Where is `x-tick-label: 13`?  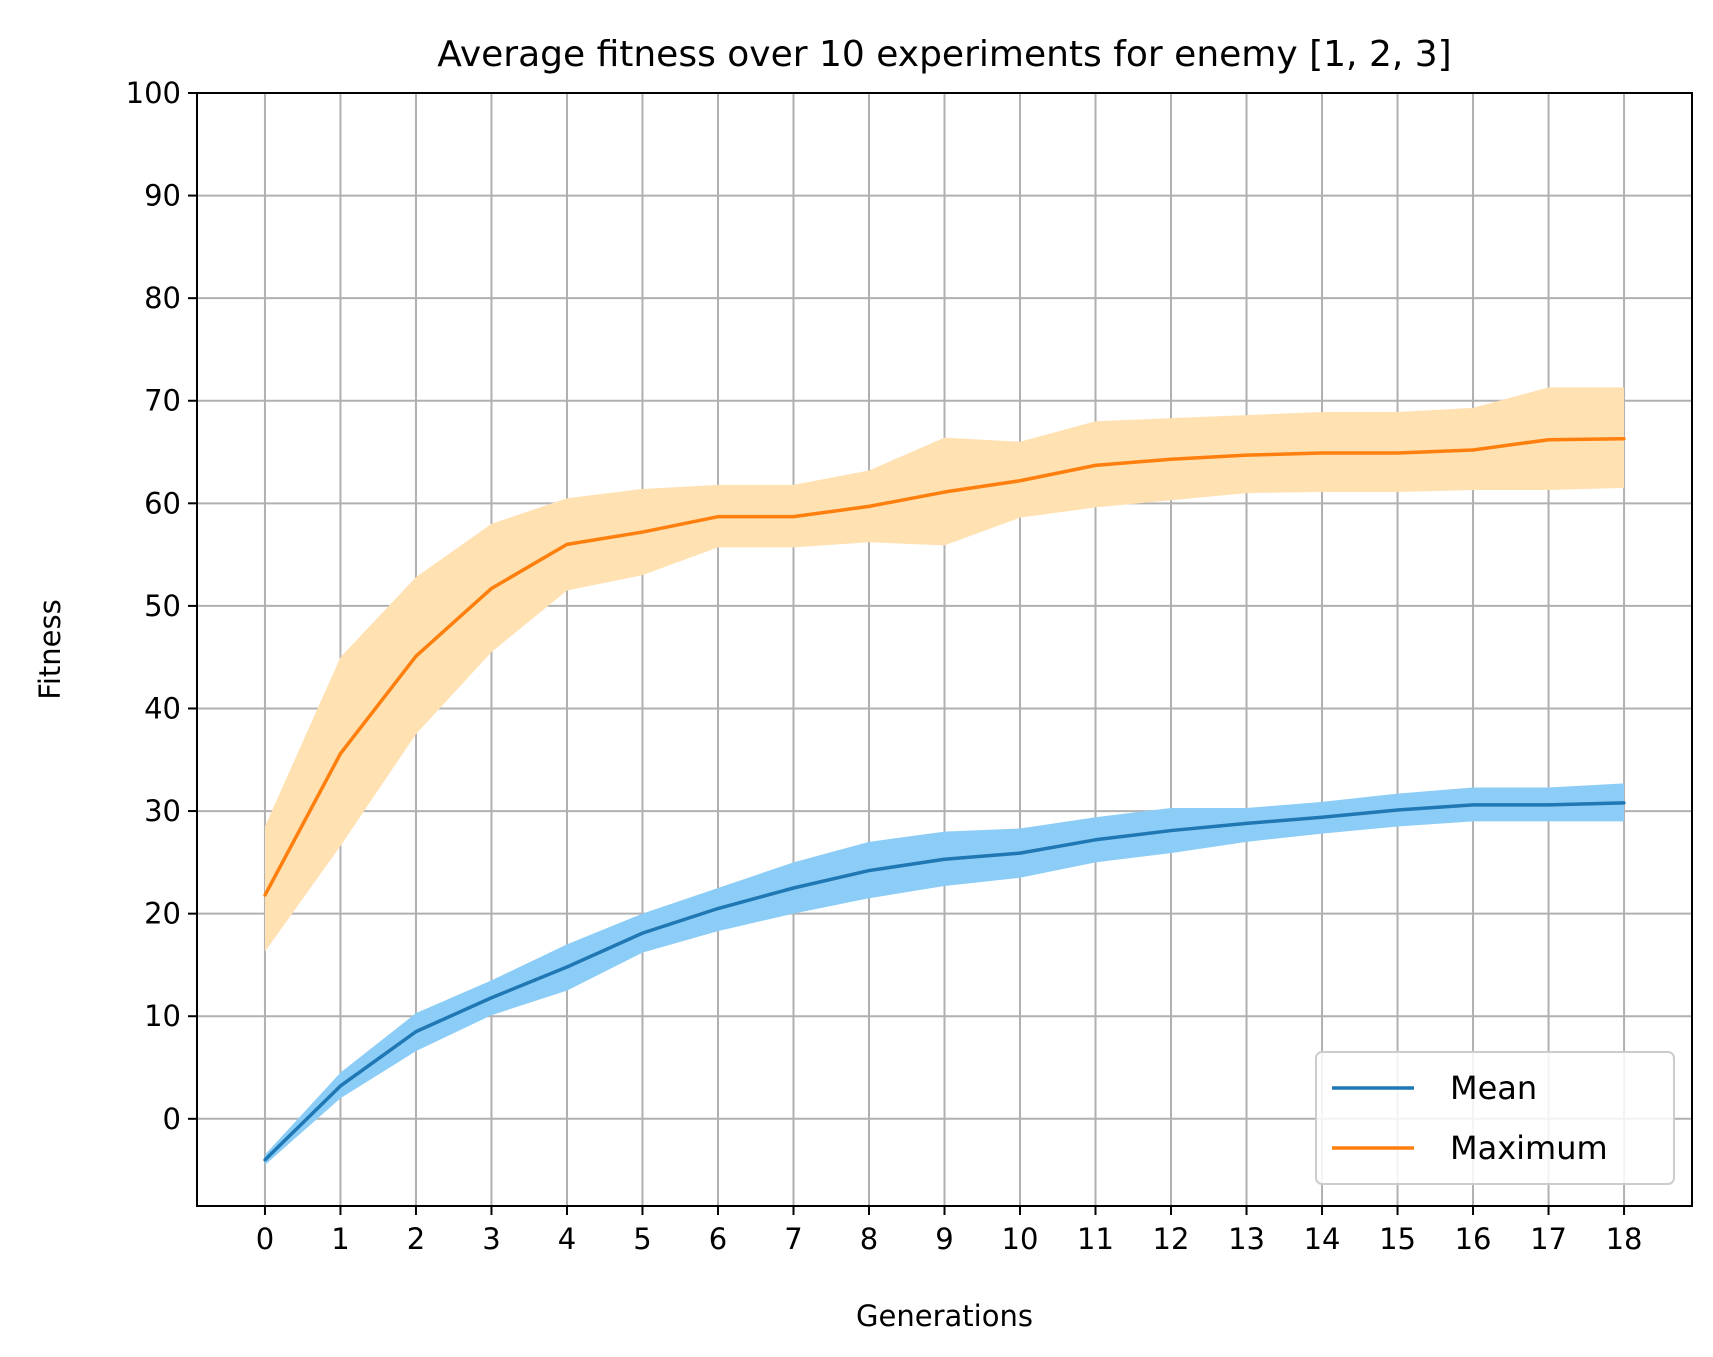 x-tick-label: 13 is located at coordinates (1246, 1239).